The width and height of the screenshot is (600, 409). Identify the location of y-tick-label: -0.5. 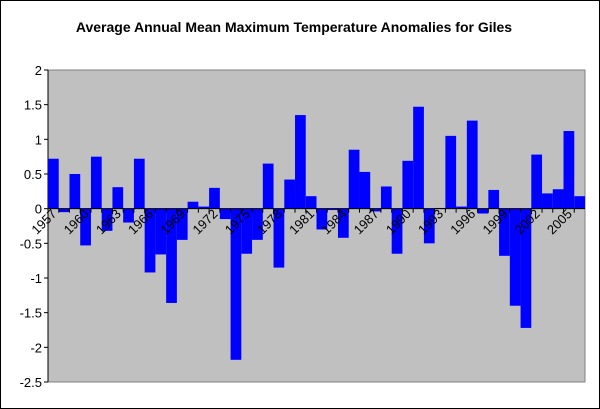
(31, 243).